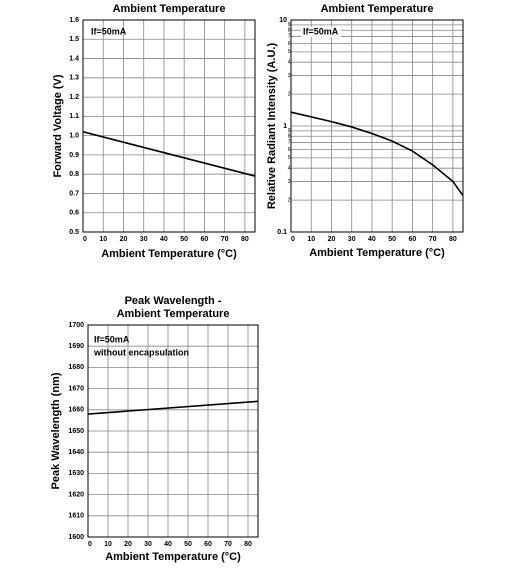 This screenshot has width=507, height=581. I want to click on annotation-bg, so click(321, 32).